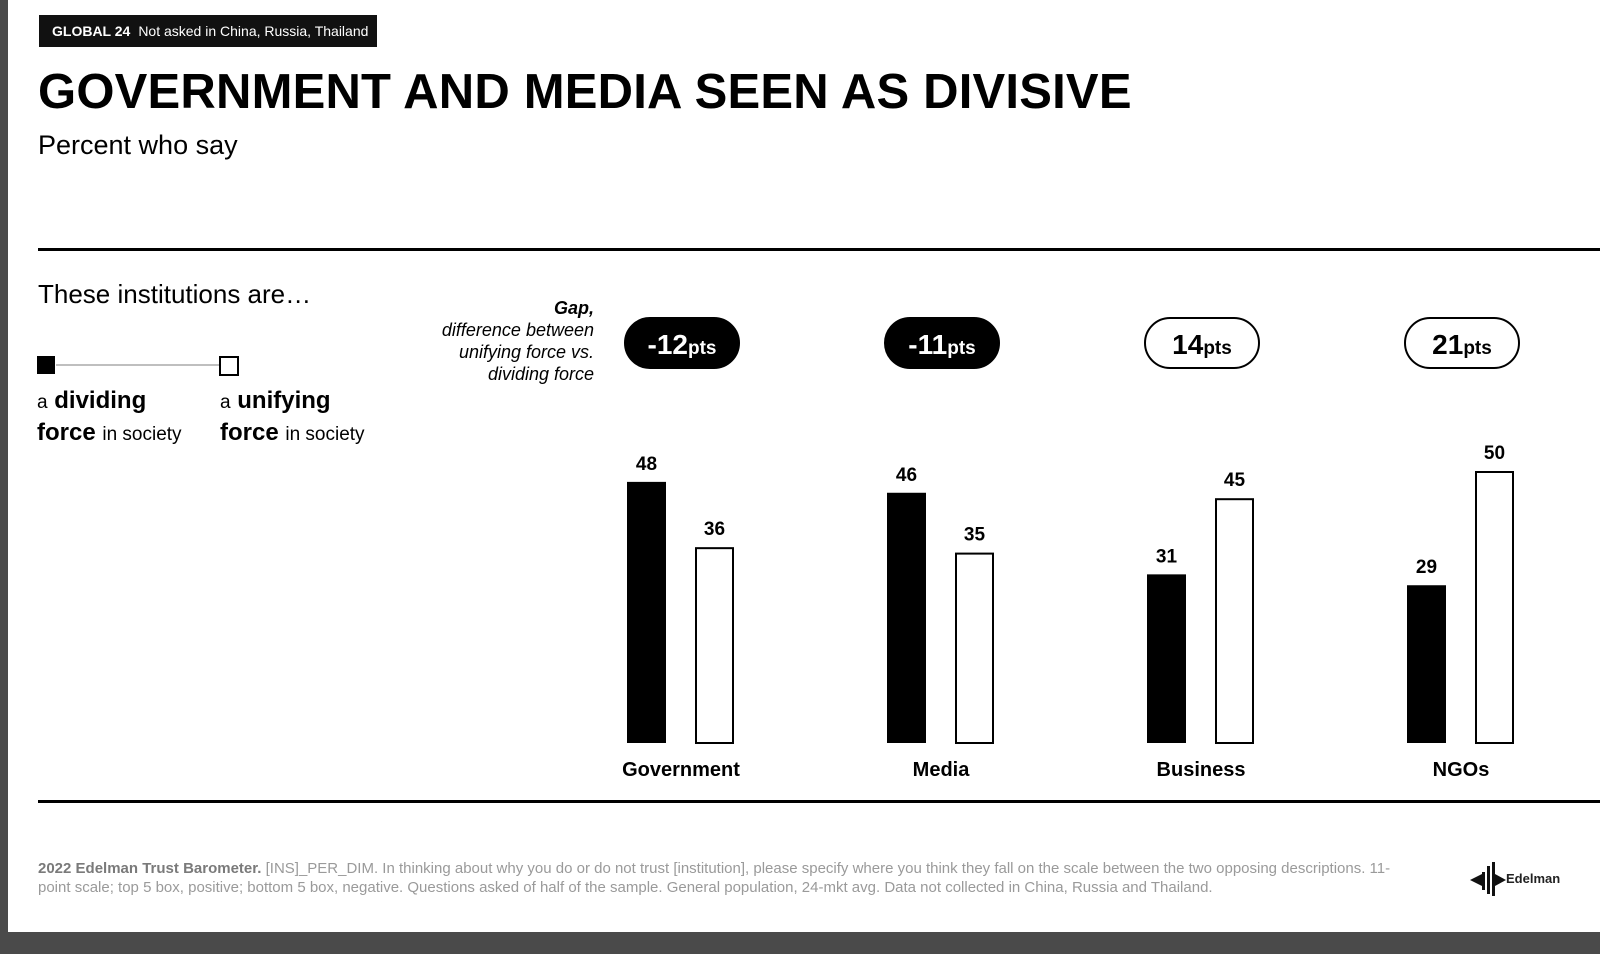  Describe the element at coordinates (325, 434) in the screenshot. I see `legend-unifying-post: in society` at that location.